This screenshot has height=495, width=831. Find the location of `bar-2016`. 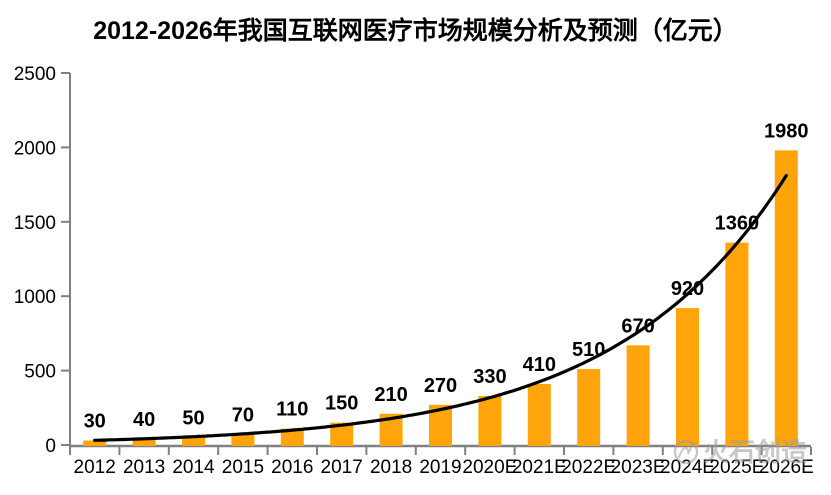

bar-2016 is located at coordinates (292, 437).